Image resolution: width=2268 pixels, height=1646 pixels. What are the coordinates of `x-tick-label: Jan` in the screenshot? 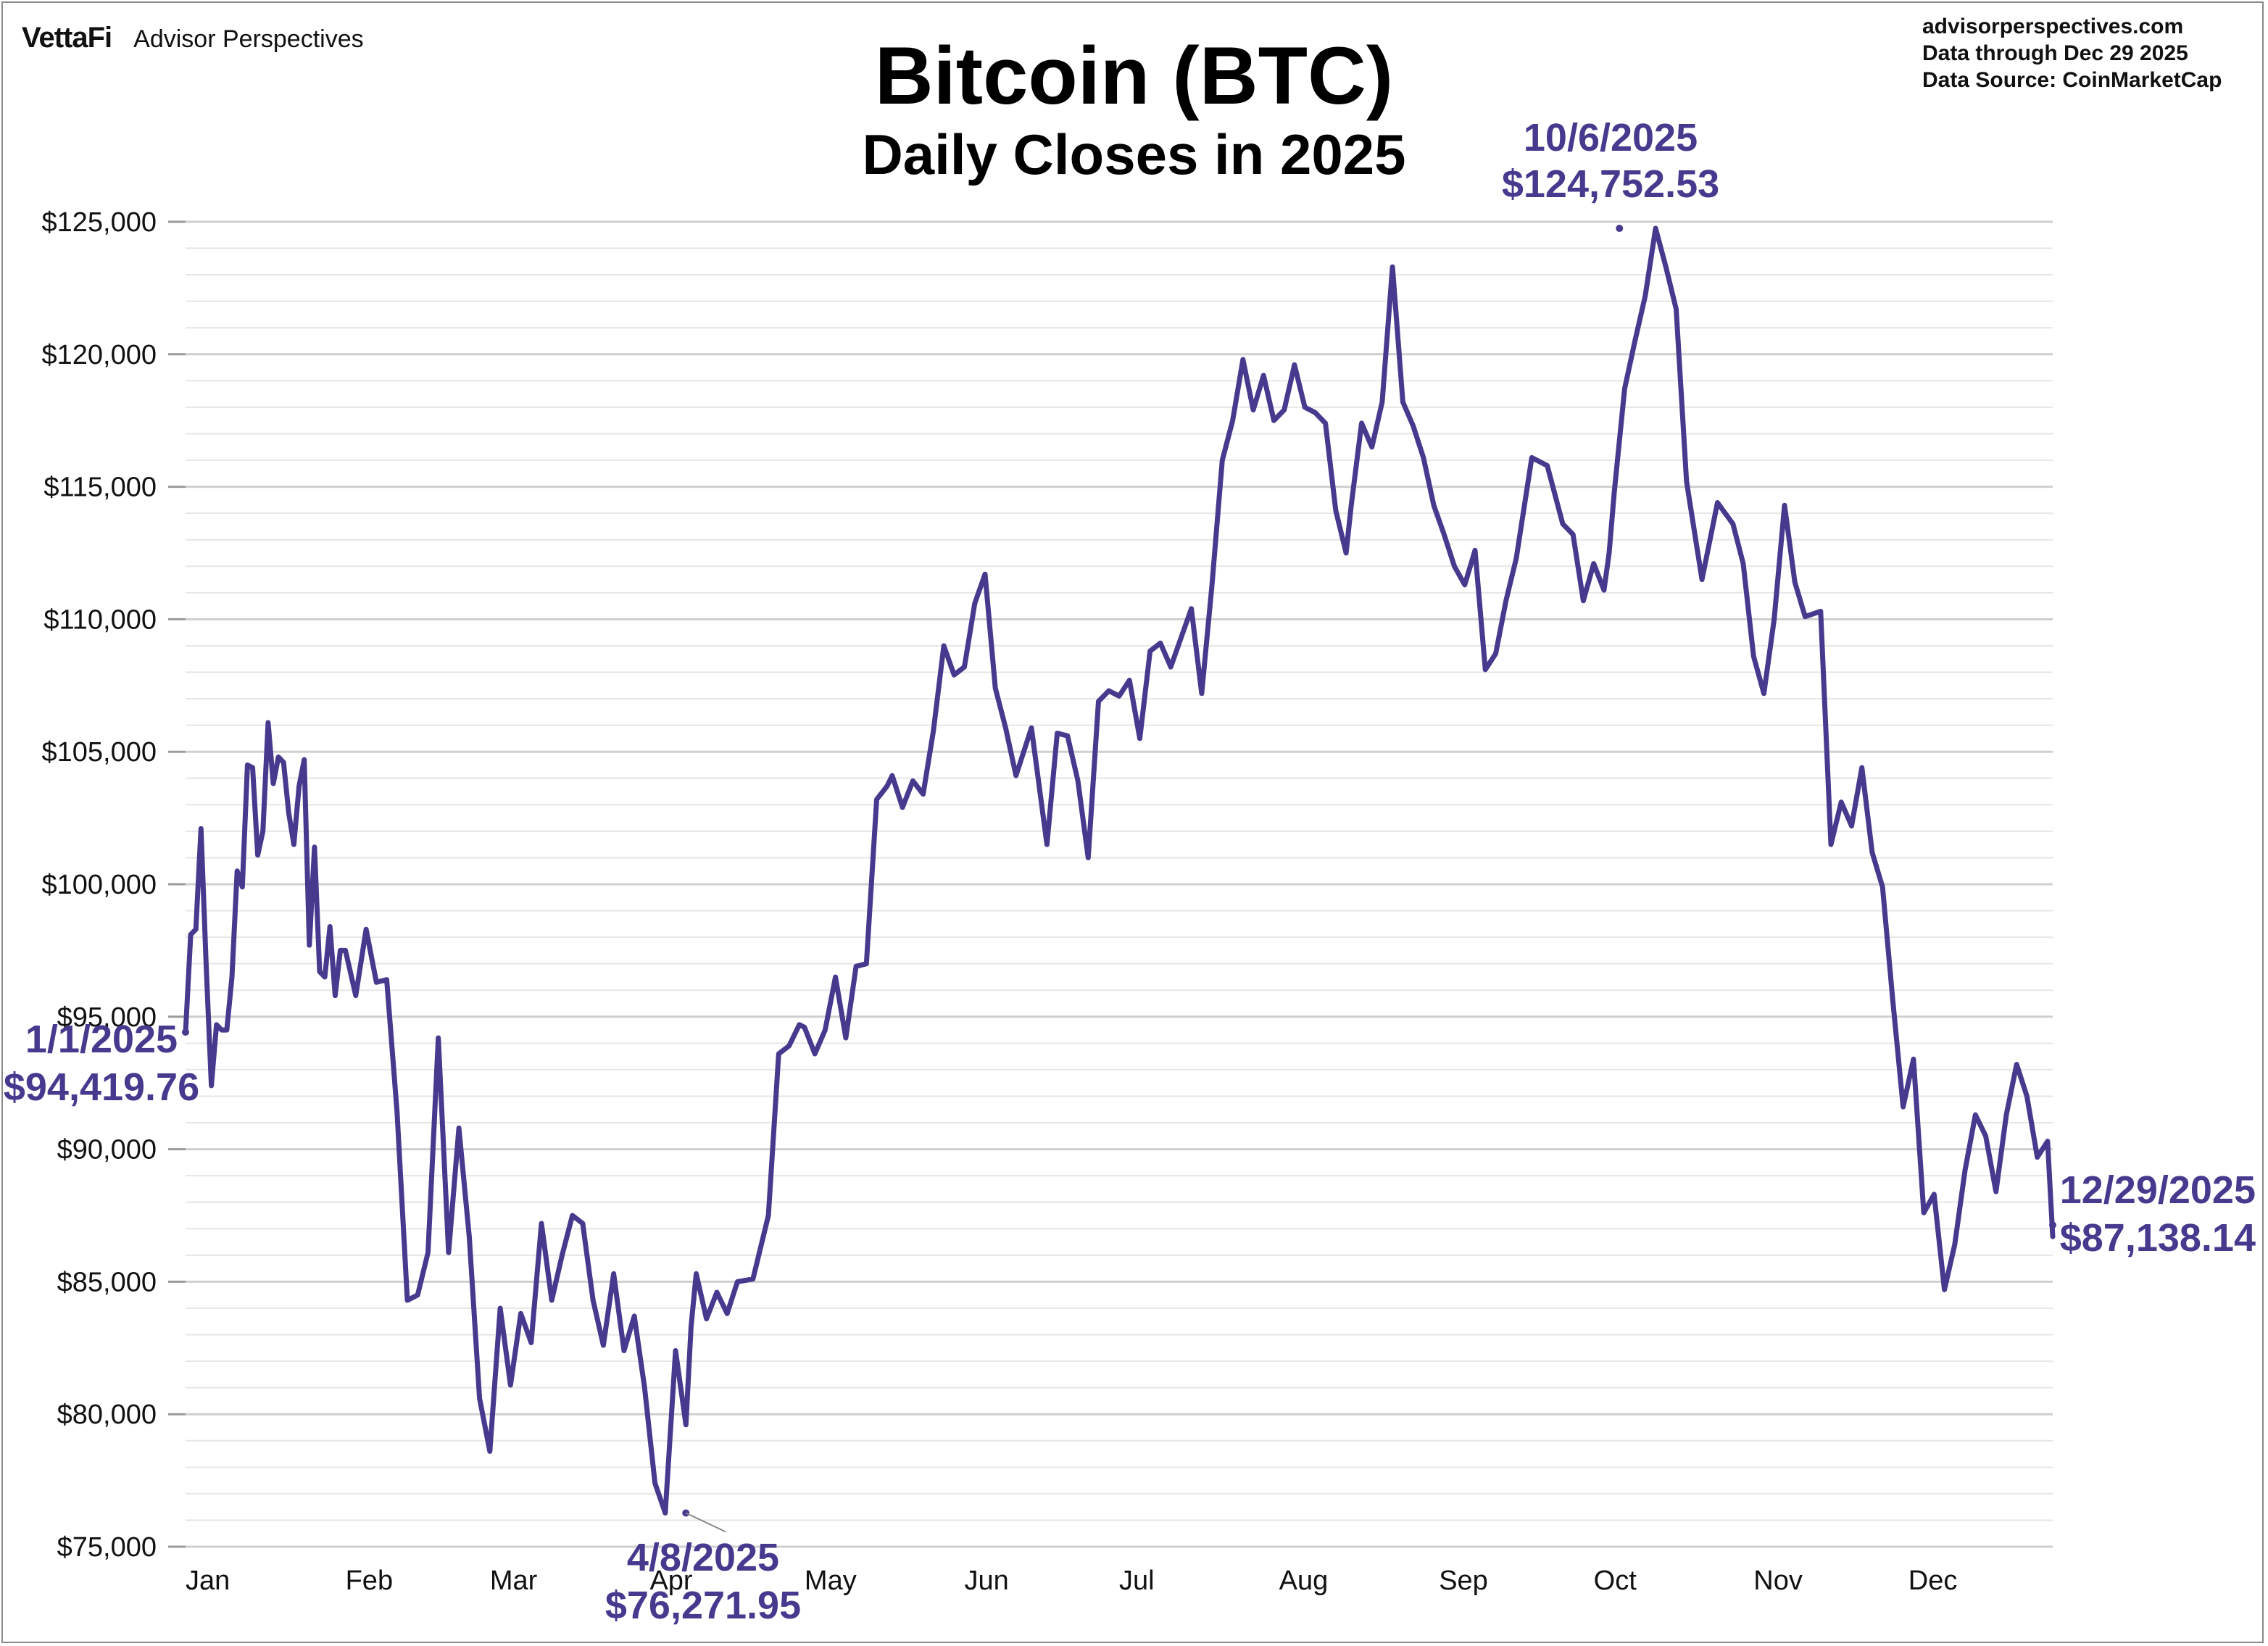 It's located at (208, 1581).